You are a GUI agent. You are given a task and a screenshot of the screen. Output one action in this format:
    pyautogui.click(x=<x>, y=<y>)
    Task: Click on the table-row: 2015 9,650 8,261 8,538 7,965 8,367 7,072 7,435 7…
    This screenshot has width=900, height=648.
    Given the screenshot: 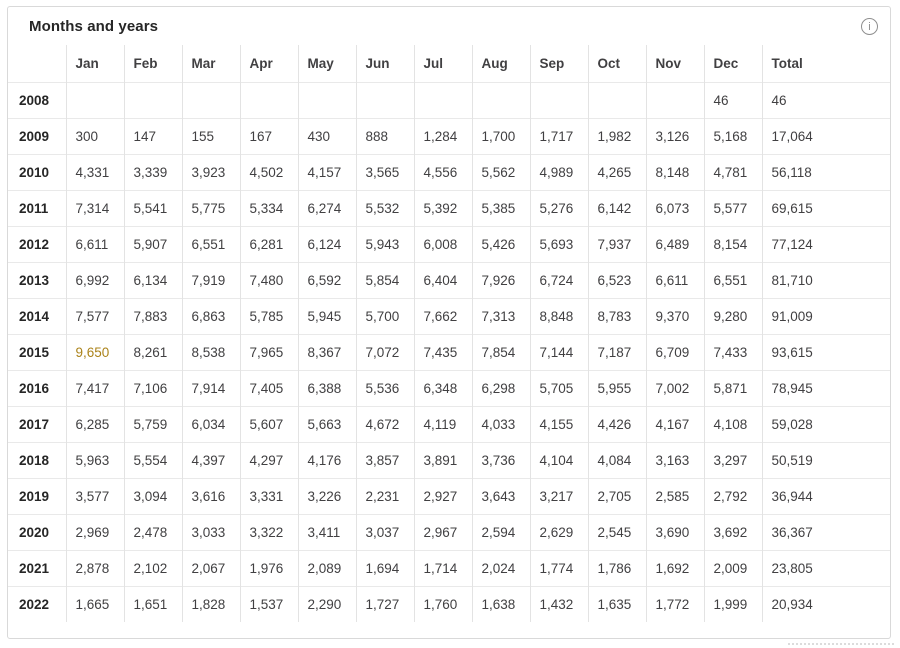 What is the action you would take?
    pyautogui.click(x=449, y=352)
    